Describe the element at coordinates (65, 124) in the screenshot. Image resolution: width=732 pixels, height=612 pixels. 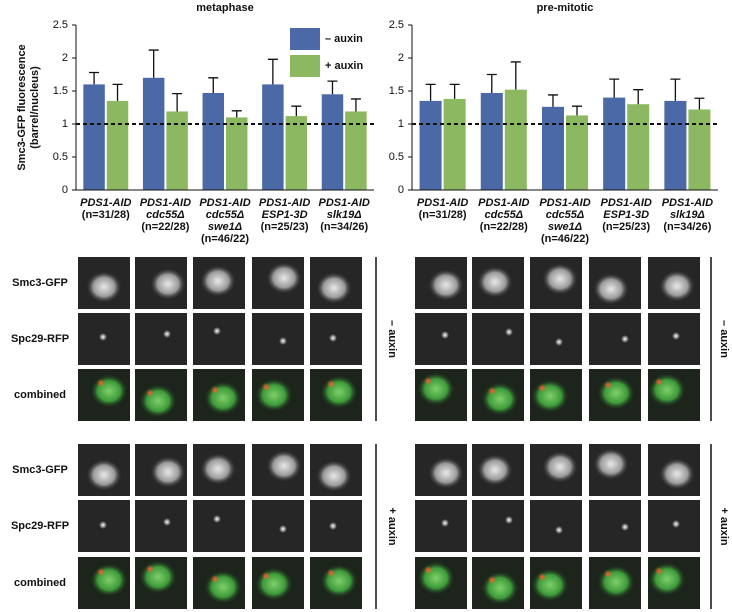
I see `y-tick-label: 1` at that location.